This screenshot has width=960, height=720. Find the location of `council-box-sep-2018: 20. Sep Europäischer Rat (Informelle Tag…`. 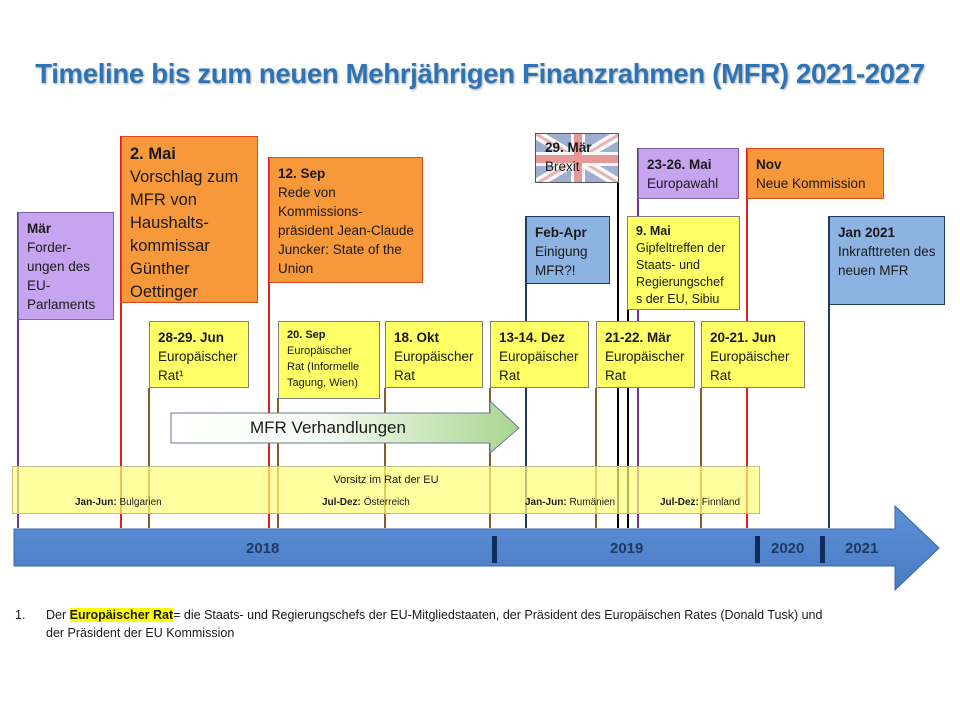

council-box-sep-2018: 20. Sep Europäischer Rat (Informelle Tag… is located at coordinates (329, 360).